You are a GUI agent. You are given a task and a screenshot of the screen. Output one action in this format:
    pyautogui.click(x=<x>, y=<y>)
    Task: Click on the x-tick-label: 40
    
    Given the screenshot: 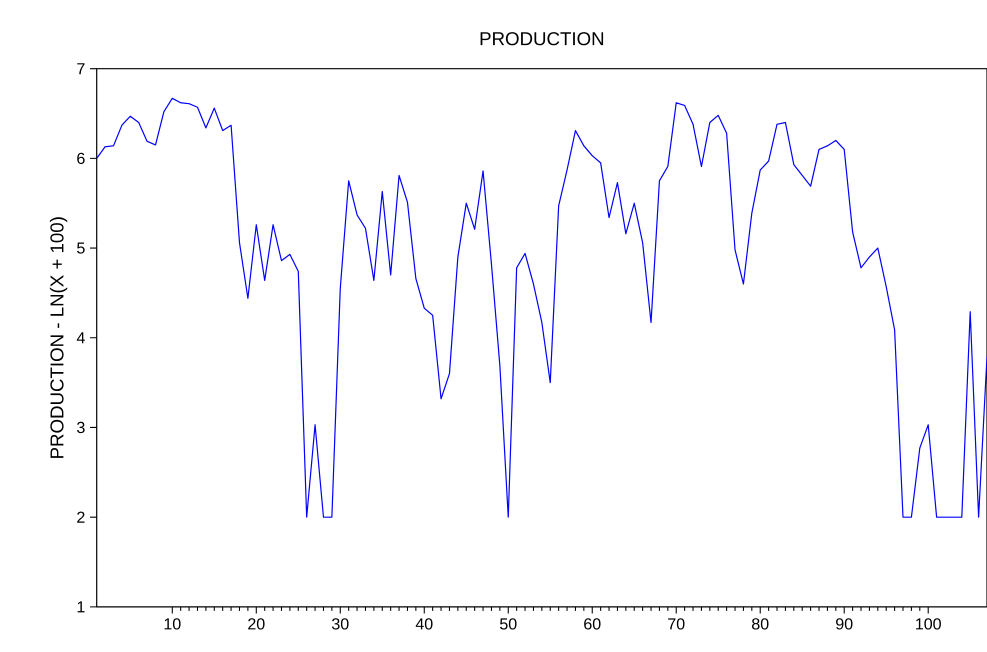 What is the action you would take?
    pyautogui.click(x=424, y=624)
    